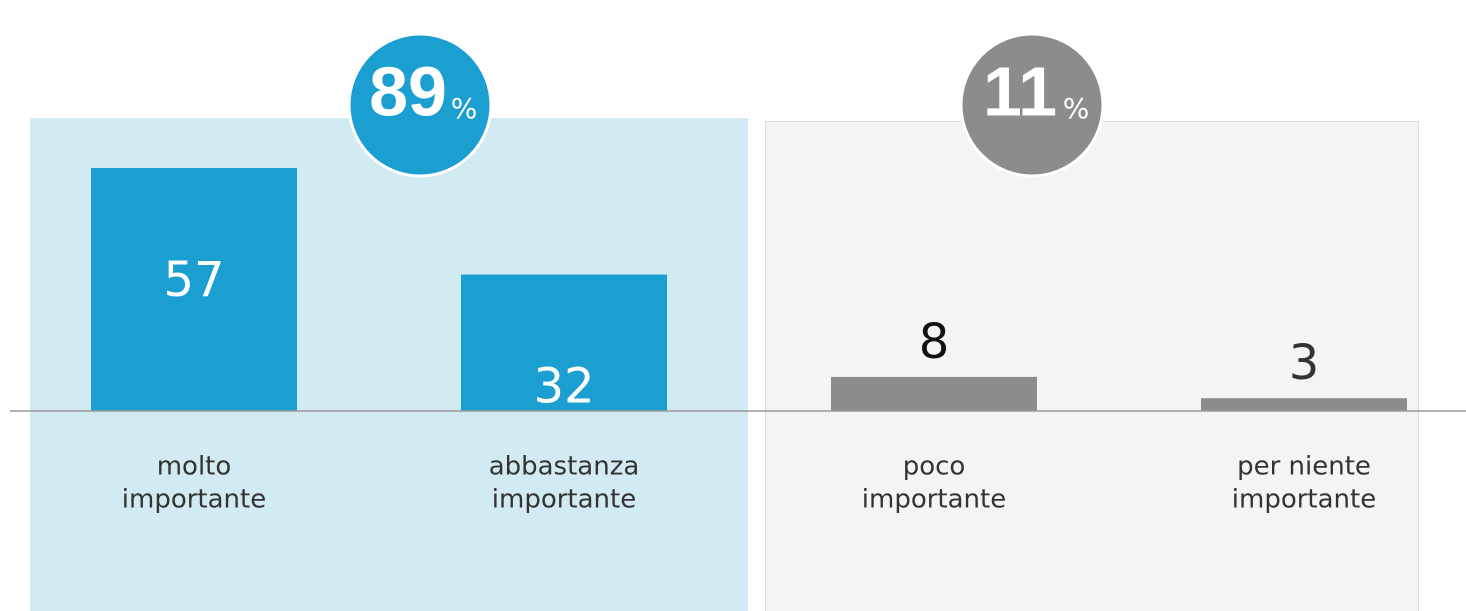 Image resolution: width=1466 pixels, height=611 pixels. Describe the element at coordinates (726, 105) in the screenshot. I see `badges: 89% 11%` at that location.